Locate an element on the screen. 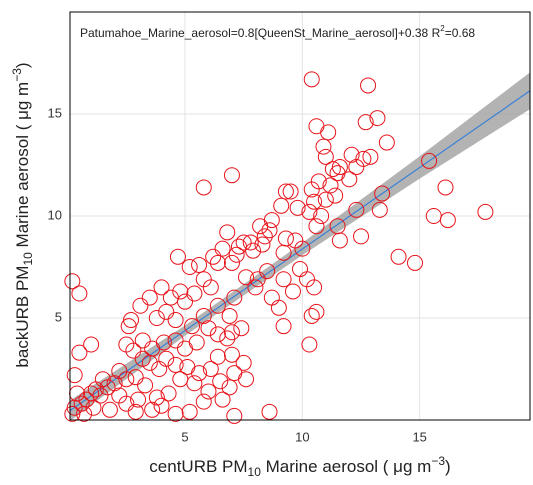 This screenshot has height=485, width=533. label-part: ) is located at coordinates (448, 466).